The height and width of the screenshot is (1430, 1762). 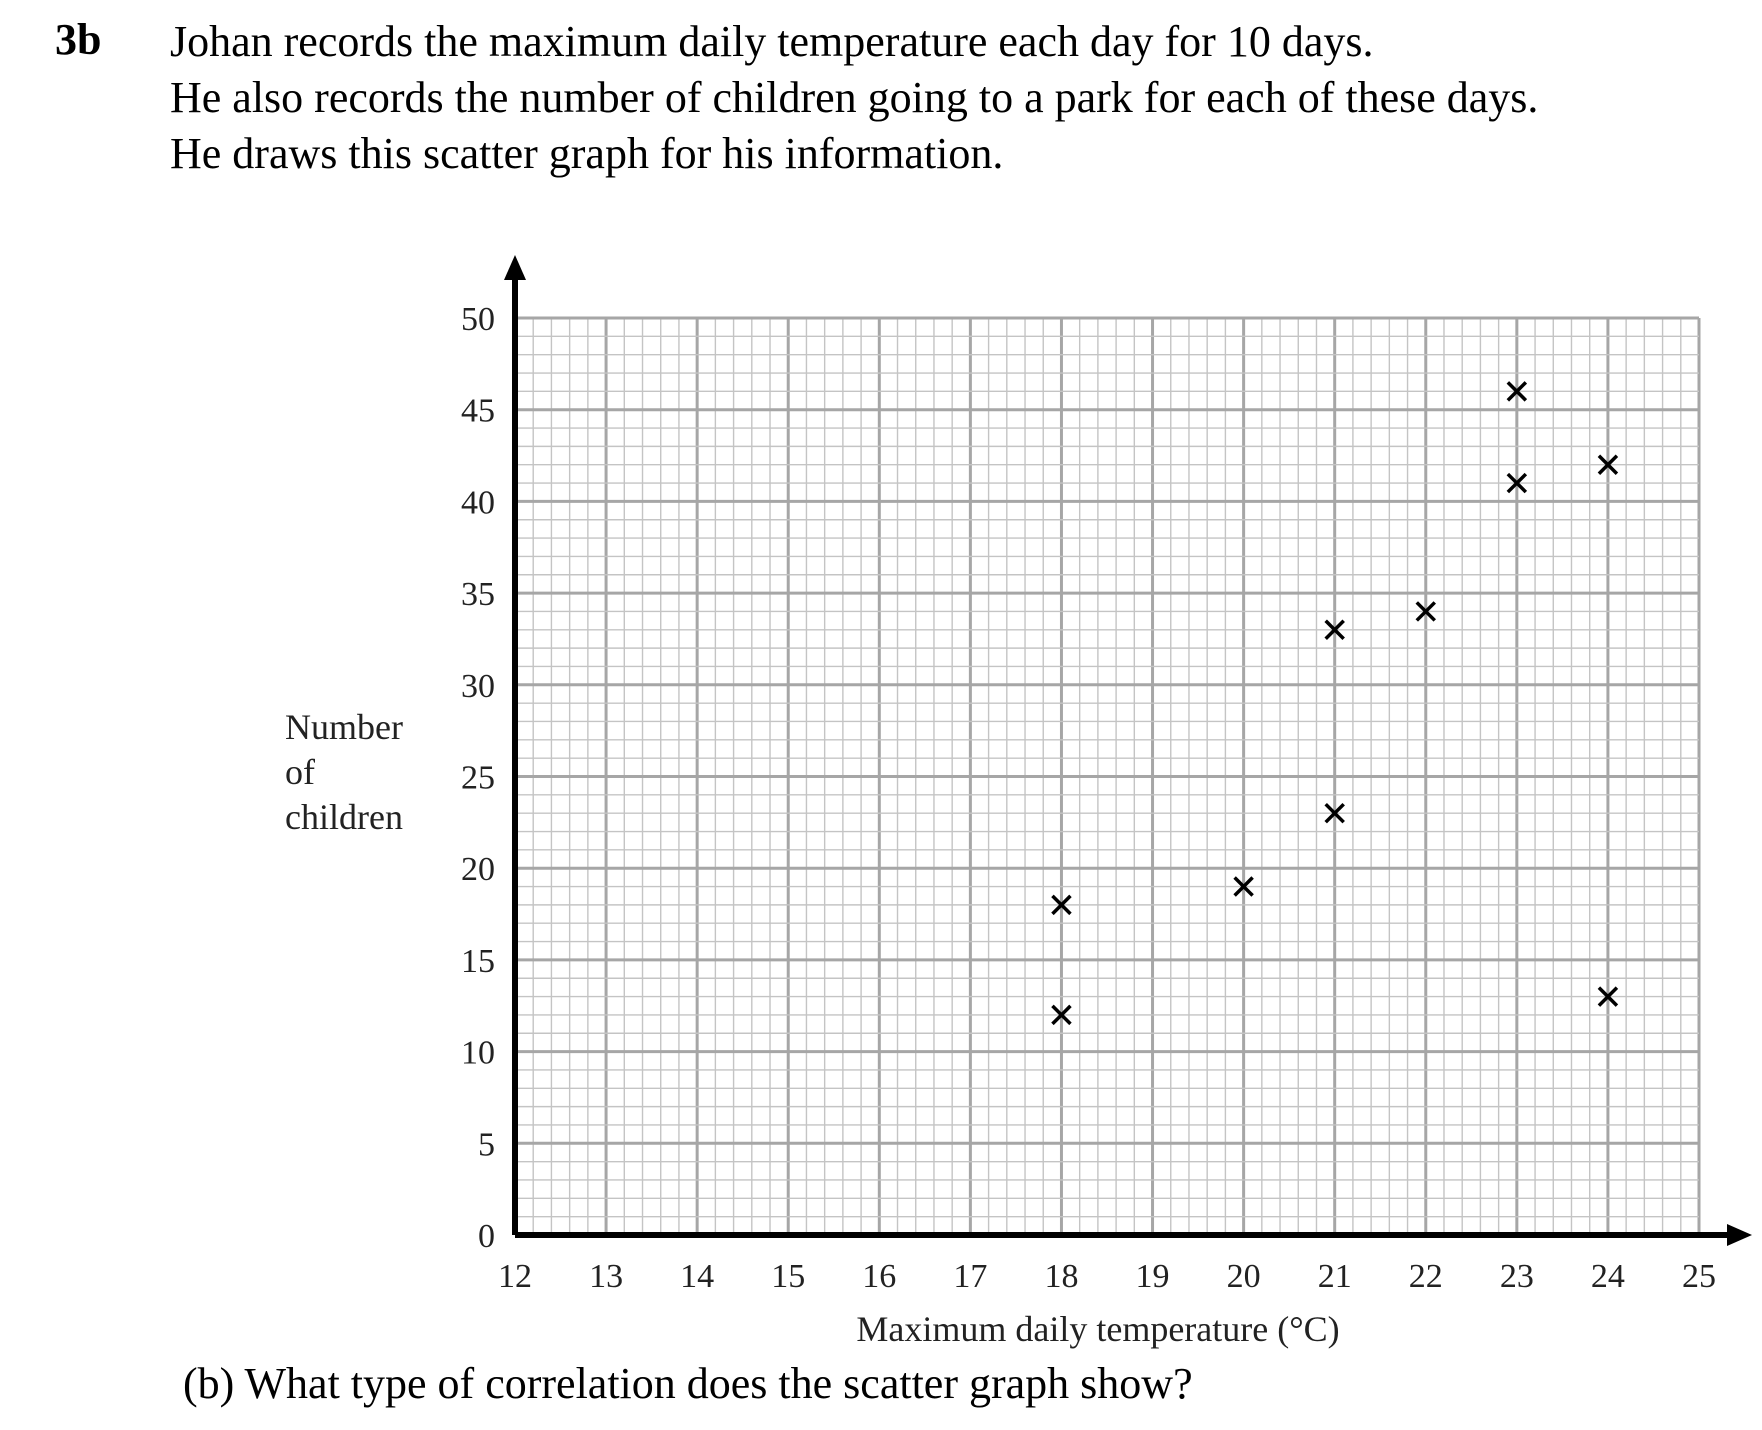 I want to click on y-tick-label: 5, so click(x=486, y=1144).